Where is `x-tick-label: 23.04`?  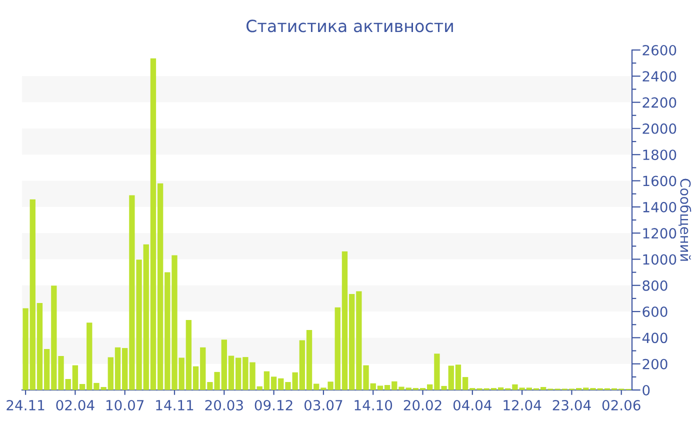
x-tick-label: 23.04 is located at coordinates (571, 405).